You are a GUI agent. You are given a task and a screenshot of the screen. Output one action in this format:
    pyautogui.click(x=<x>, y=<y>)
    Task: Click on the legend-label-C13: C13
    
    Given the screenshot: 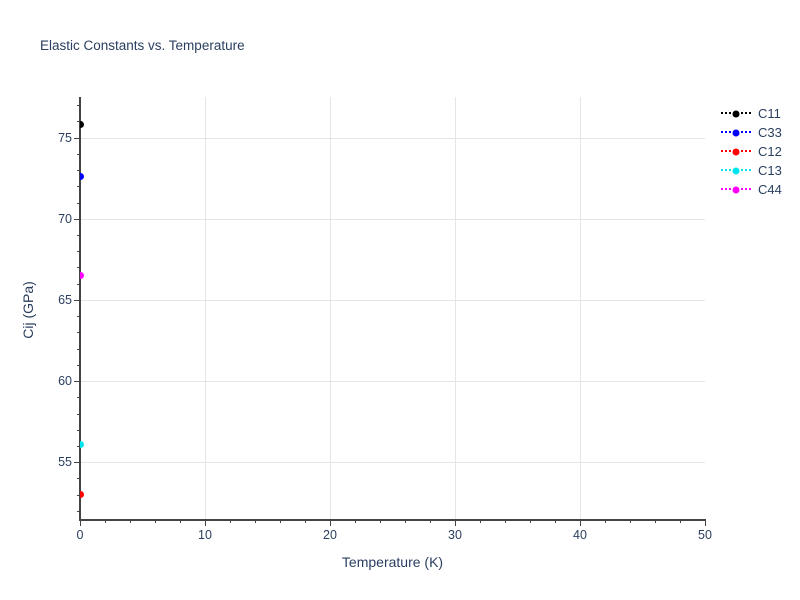 What is the action you would take?
    pyautogui.click(x=770, y=170)
    